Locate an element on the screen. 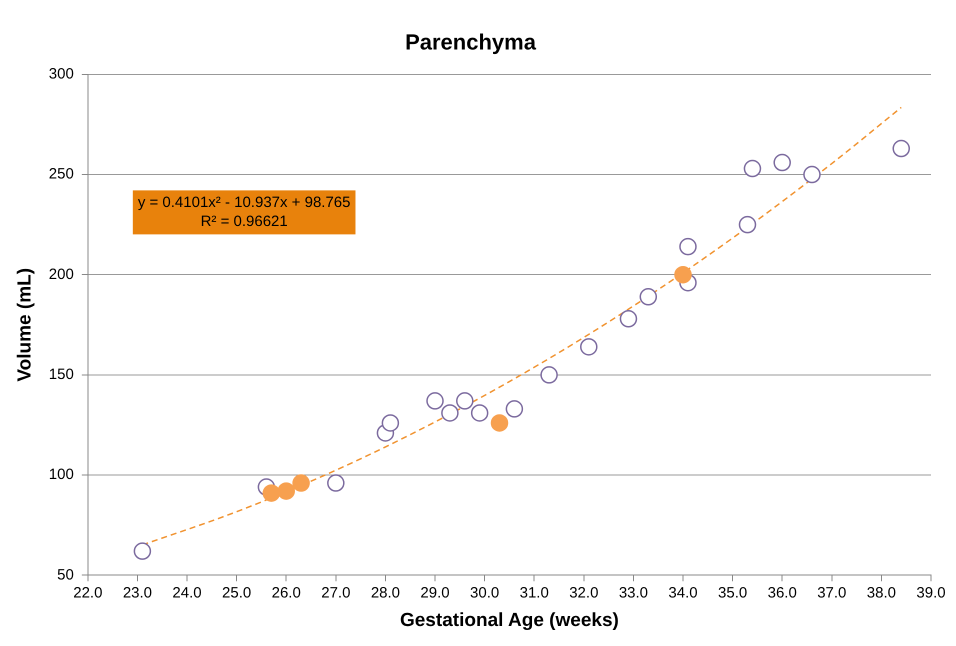 The height and width of the screenshot is (646, 956). y-tick-label: 150 is located at coordinates (61, 375).